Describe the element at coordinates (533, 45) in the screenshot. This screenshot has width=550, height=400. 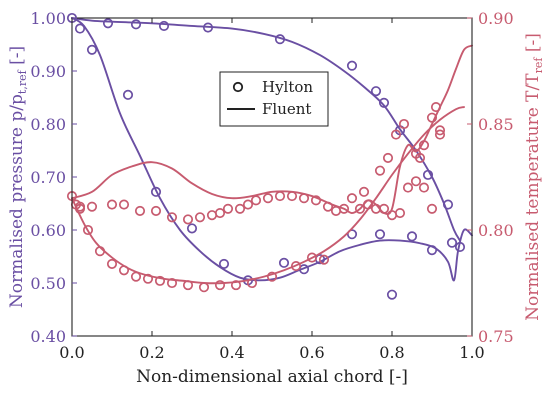
I see `y-right-label-suffix: [-]` at that location.